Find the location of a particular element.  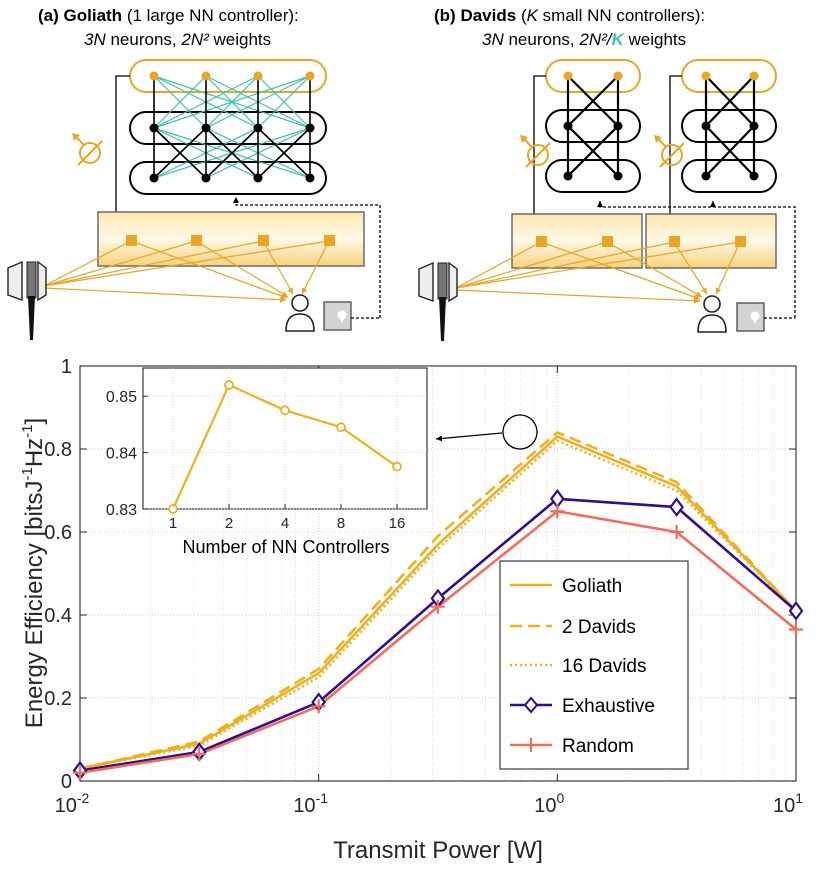

signal-rays-b is located at coordinates (598, 272).